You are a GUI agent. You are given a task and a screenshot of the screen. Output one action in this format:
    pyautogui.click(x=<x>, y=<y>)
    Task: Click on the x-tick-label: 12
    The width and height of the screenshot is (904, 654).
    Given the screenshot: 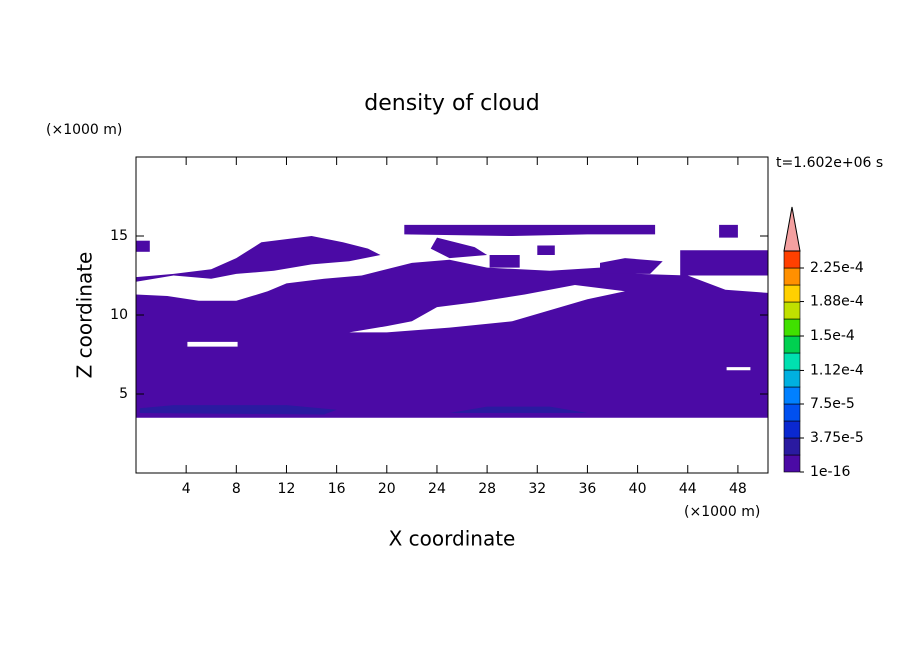 What is the action you would take?
    pyautogui.click(x=287, y=489)
    